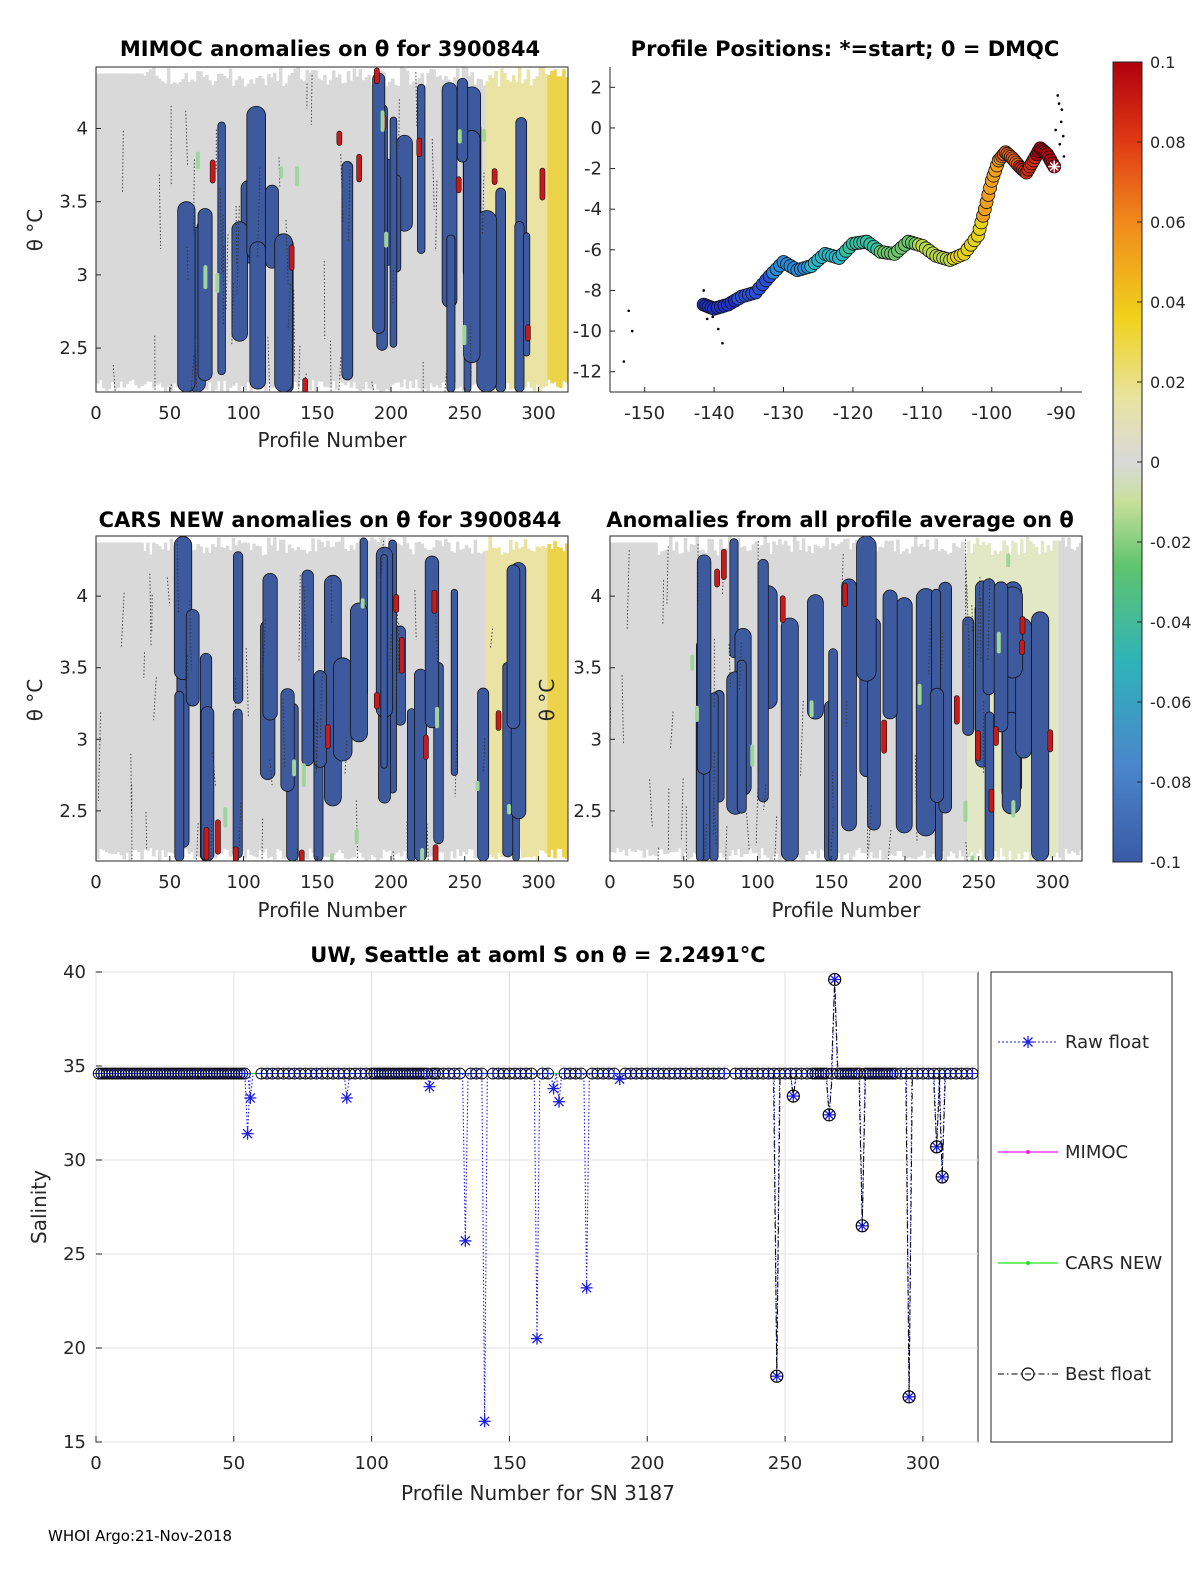 This screenshot has height=1575, width=1200. I want to click on y-tick-label: 3, so click(596, 739).